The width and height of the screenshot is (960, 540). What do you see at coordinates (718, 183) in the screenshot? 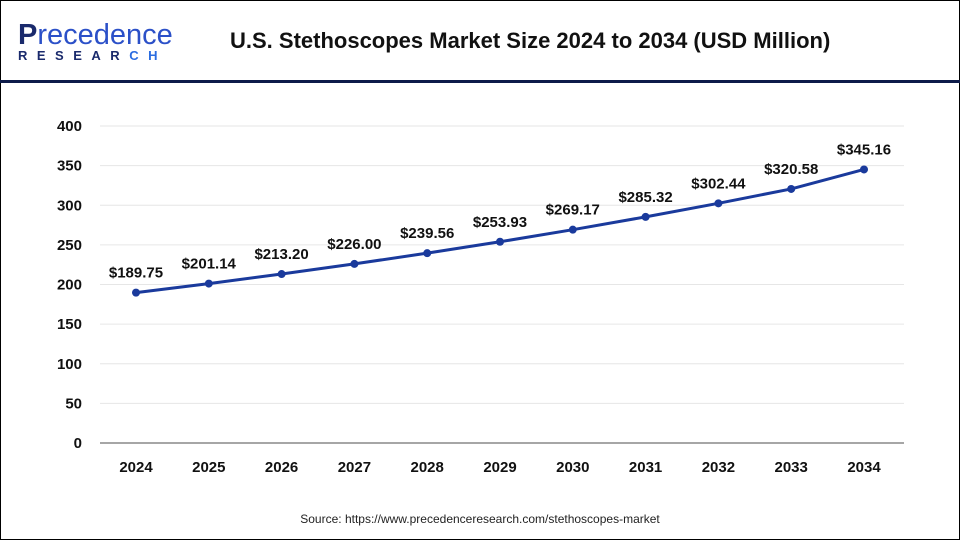
I see `data-label: $302.44` at bounding box center [718, 183].